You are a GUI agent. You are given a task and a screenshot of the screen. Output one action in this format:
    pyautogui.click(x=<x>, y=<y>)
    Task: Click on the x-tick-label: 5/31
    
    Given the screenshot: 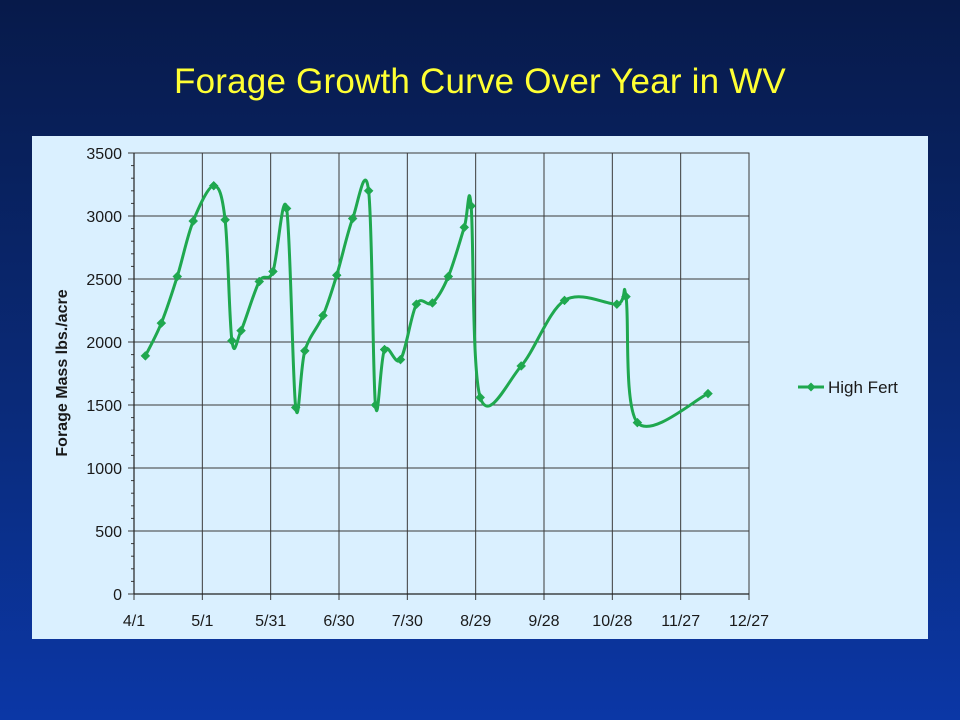 What is the action you would take?
    pyautogui.click(x=270, y=621)
    